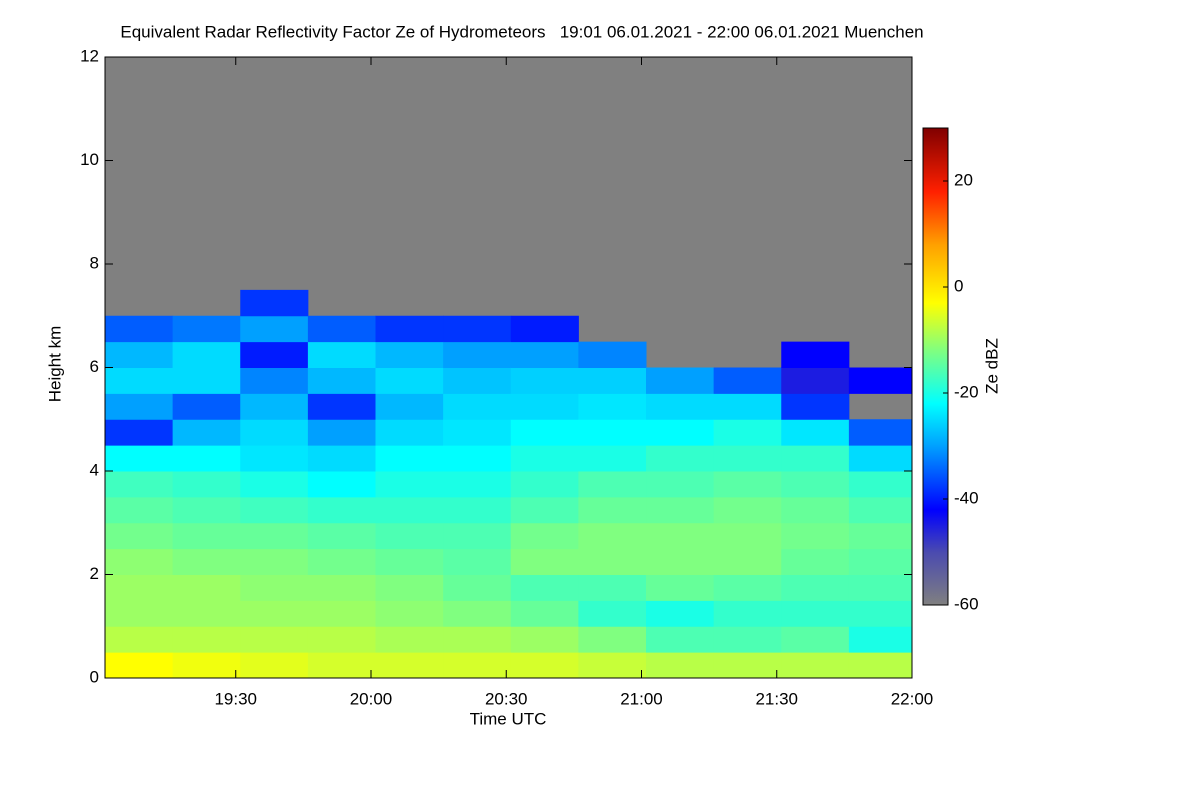 This screenshot has height=800, width=1200. Describe the element at coordinates (508, 718) in the screenshot. I see `x-axis-label: Time UTC` at that location.